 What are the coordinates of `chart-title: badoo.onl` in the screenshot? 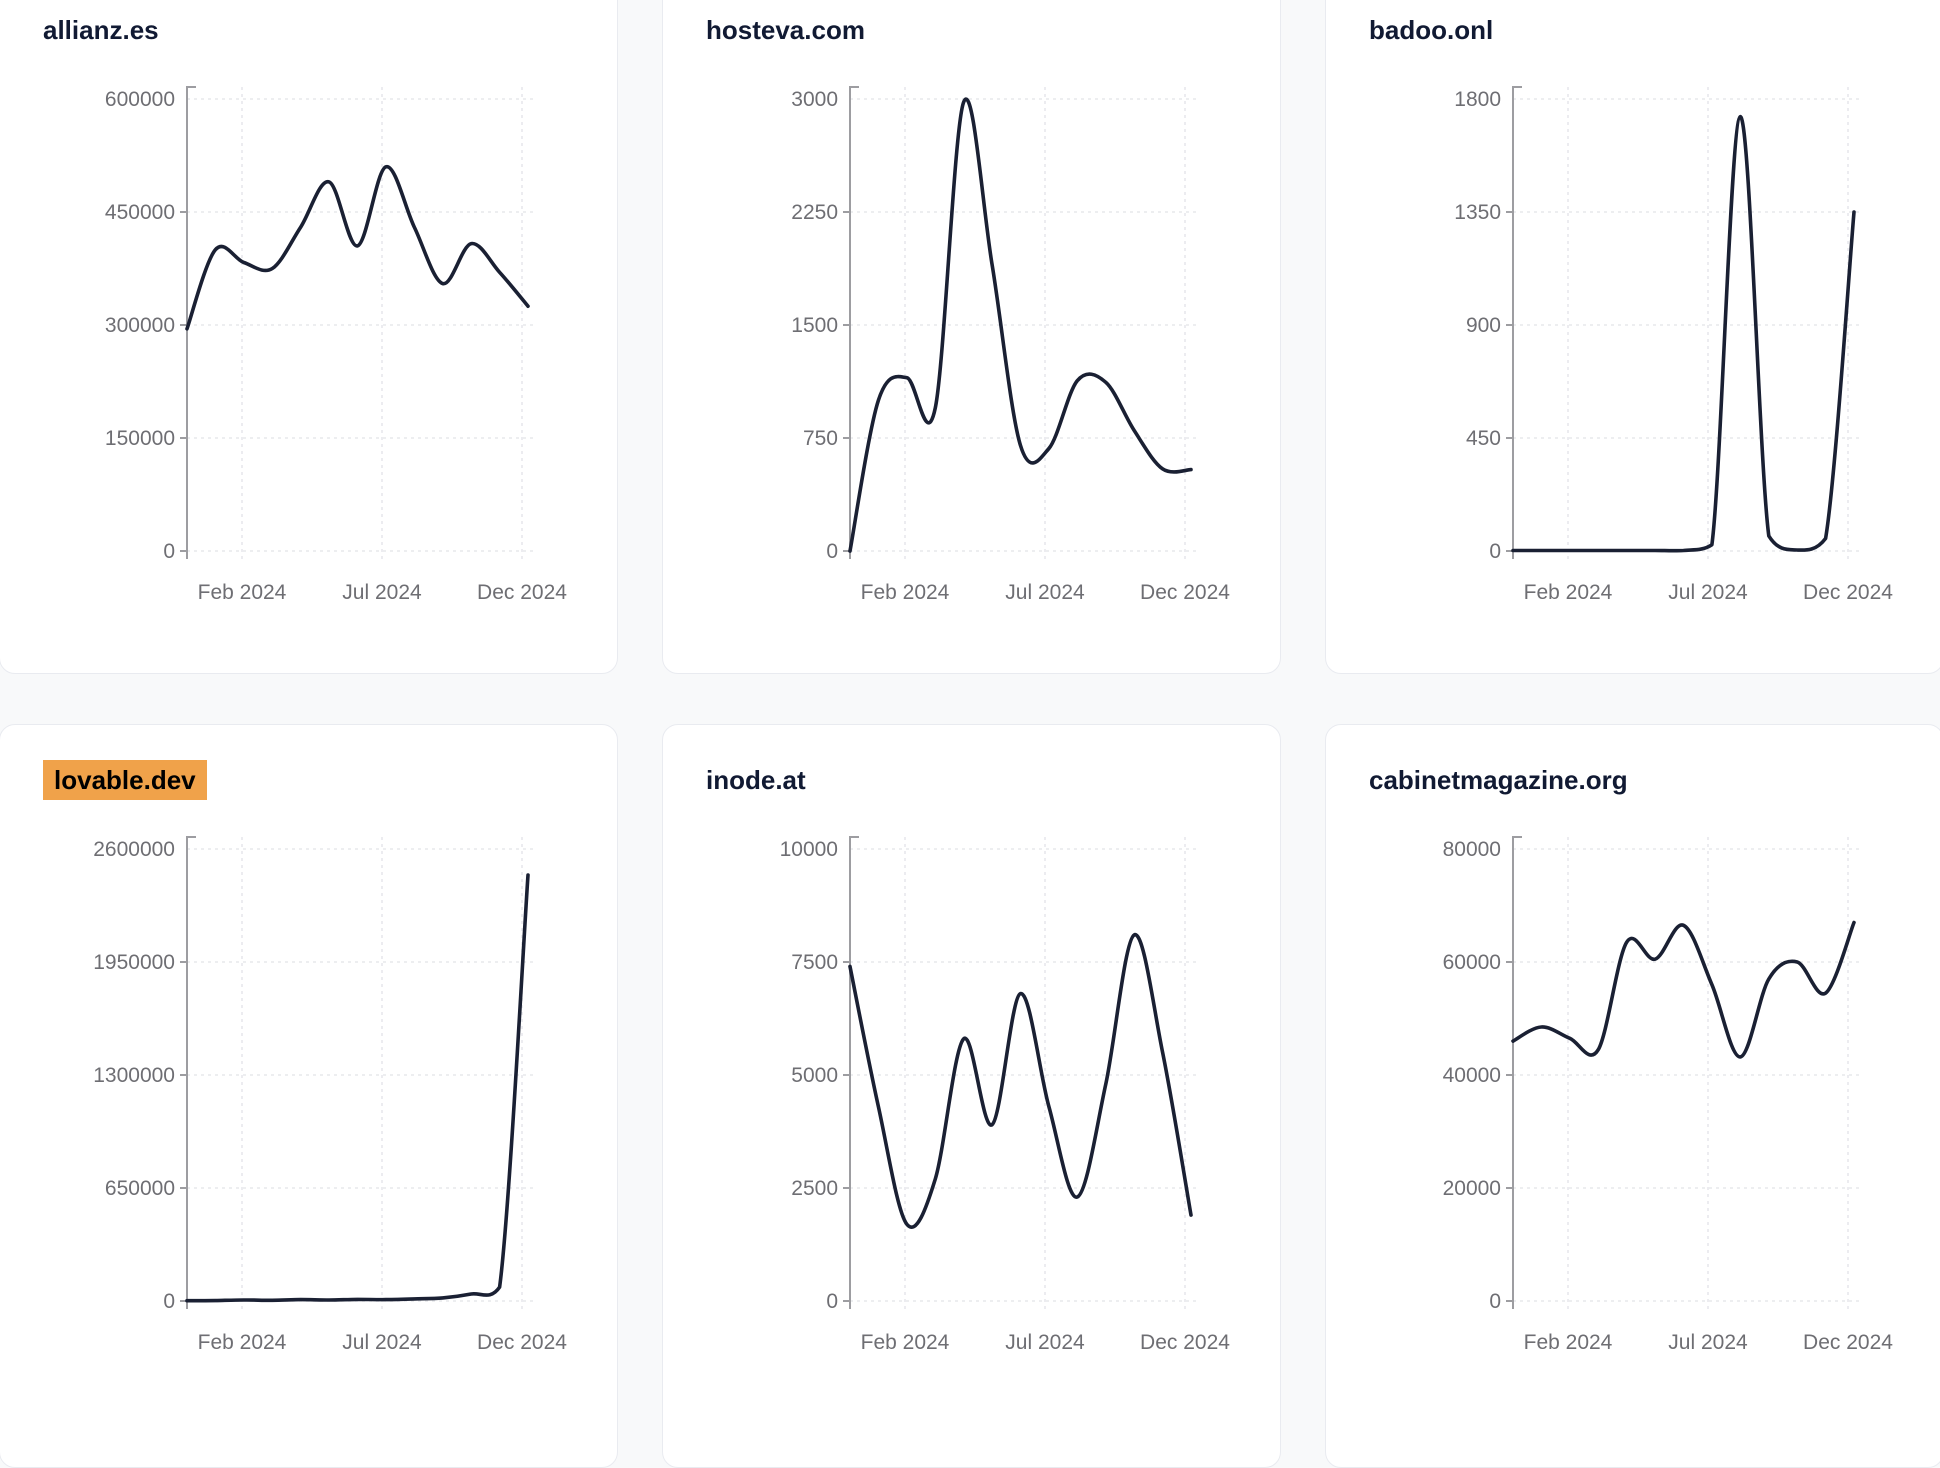 It's located at (1633, 21).